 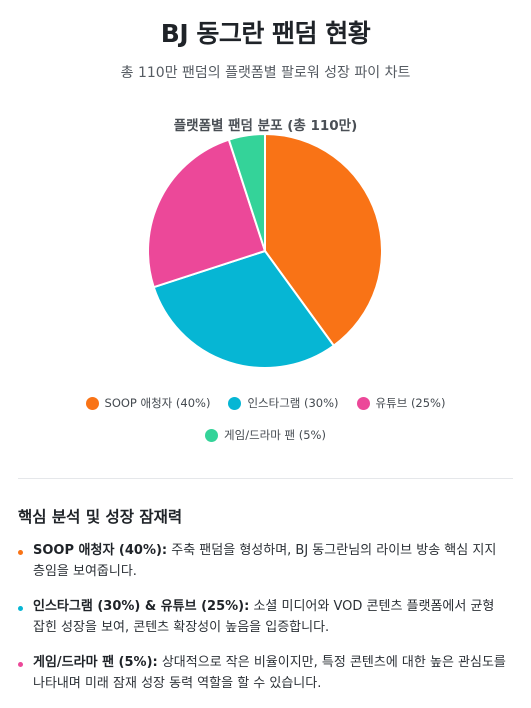 I want to click on pie-chart, so click(x=265, y=250).